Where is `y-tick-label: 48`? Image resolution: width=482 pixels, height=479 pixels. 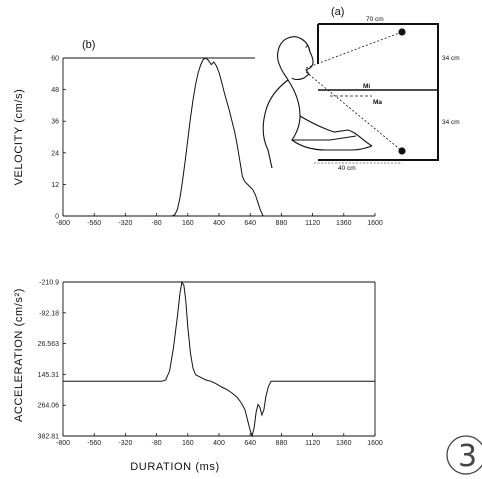
y-tick-label: 48 is located at coordinates (55, 90).